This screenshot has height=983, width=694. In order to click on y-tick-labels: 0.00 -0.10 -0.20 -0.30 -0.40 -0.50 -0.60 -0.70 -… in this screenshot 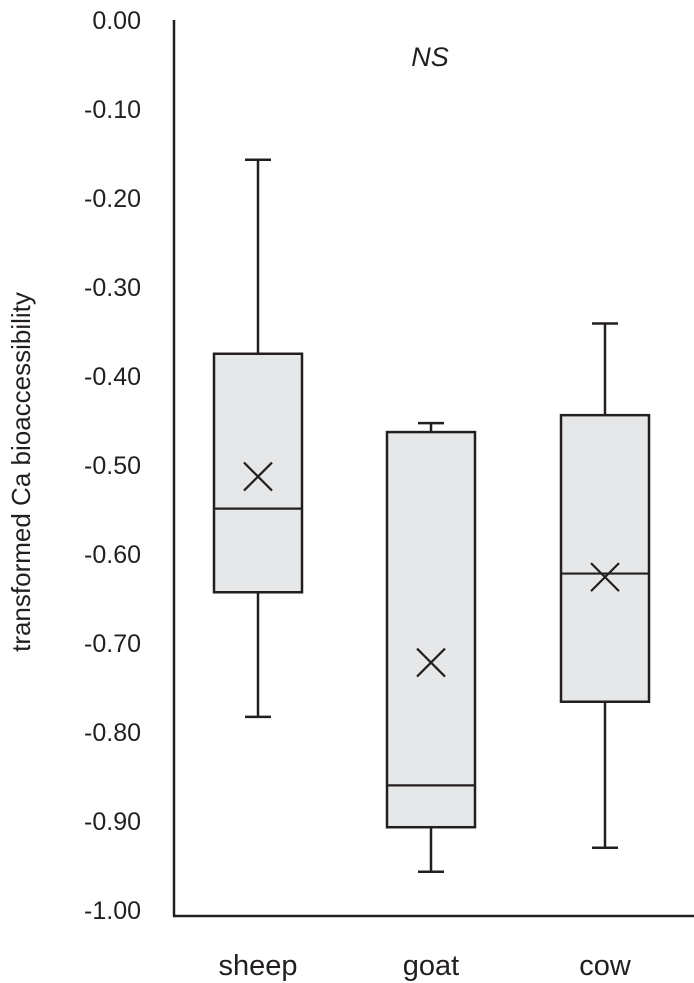, I will do `click(112, 466)`.